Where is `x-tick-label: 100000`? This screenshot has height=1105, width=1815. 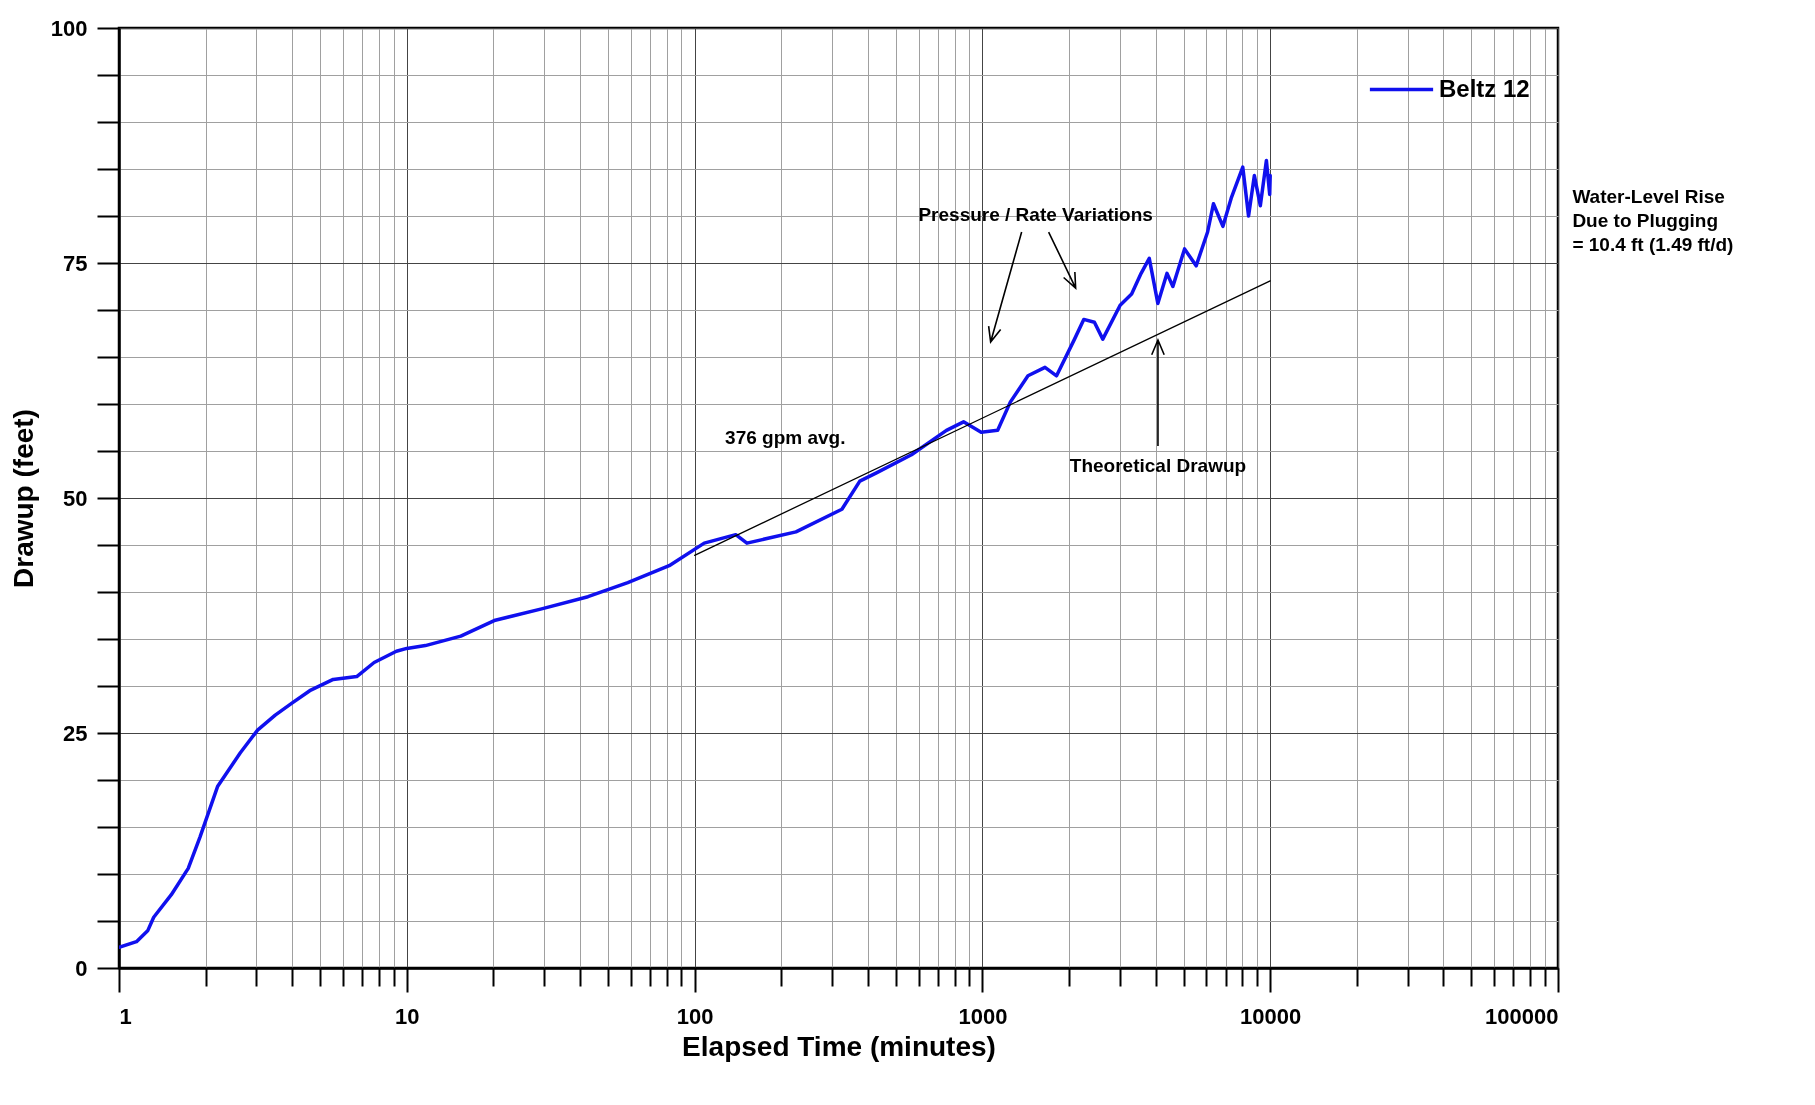 x-tick-label: 100000 is located at coordinates (1522, 1016).